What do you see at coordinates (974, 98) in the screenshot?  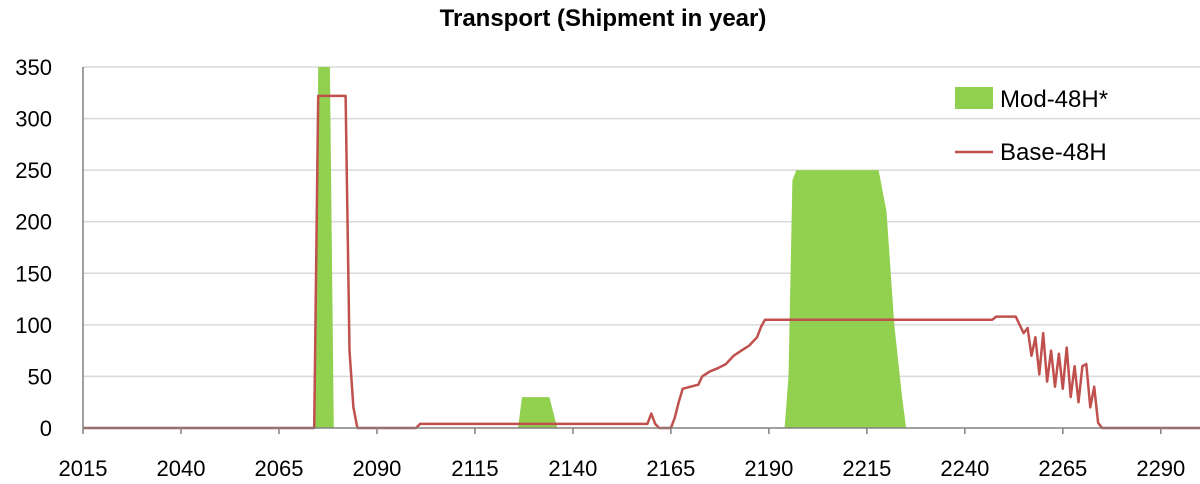 I see `legend-swatch-mod-48h` at bounding box center [974, 98].